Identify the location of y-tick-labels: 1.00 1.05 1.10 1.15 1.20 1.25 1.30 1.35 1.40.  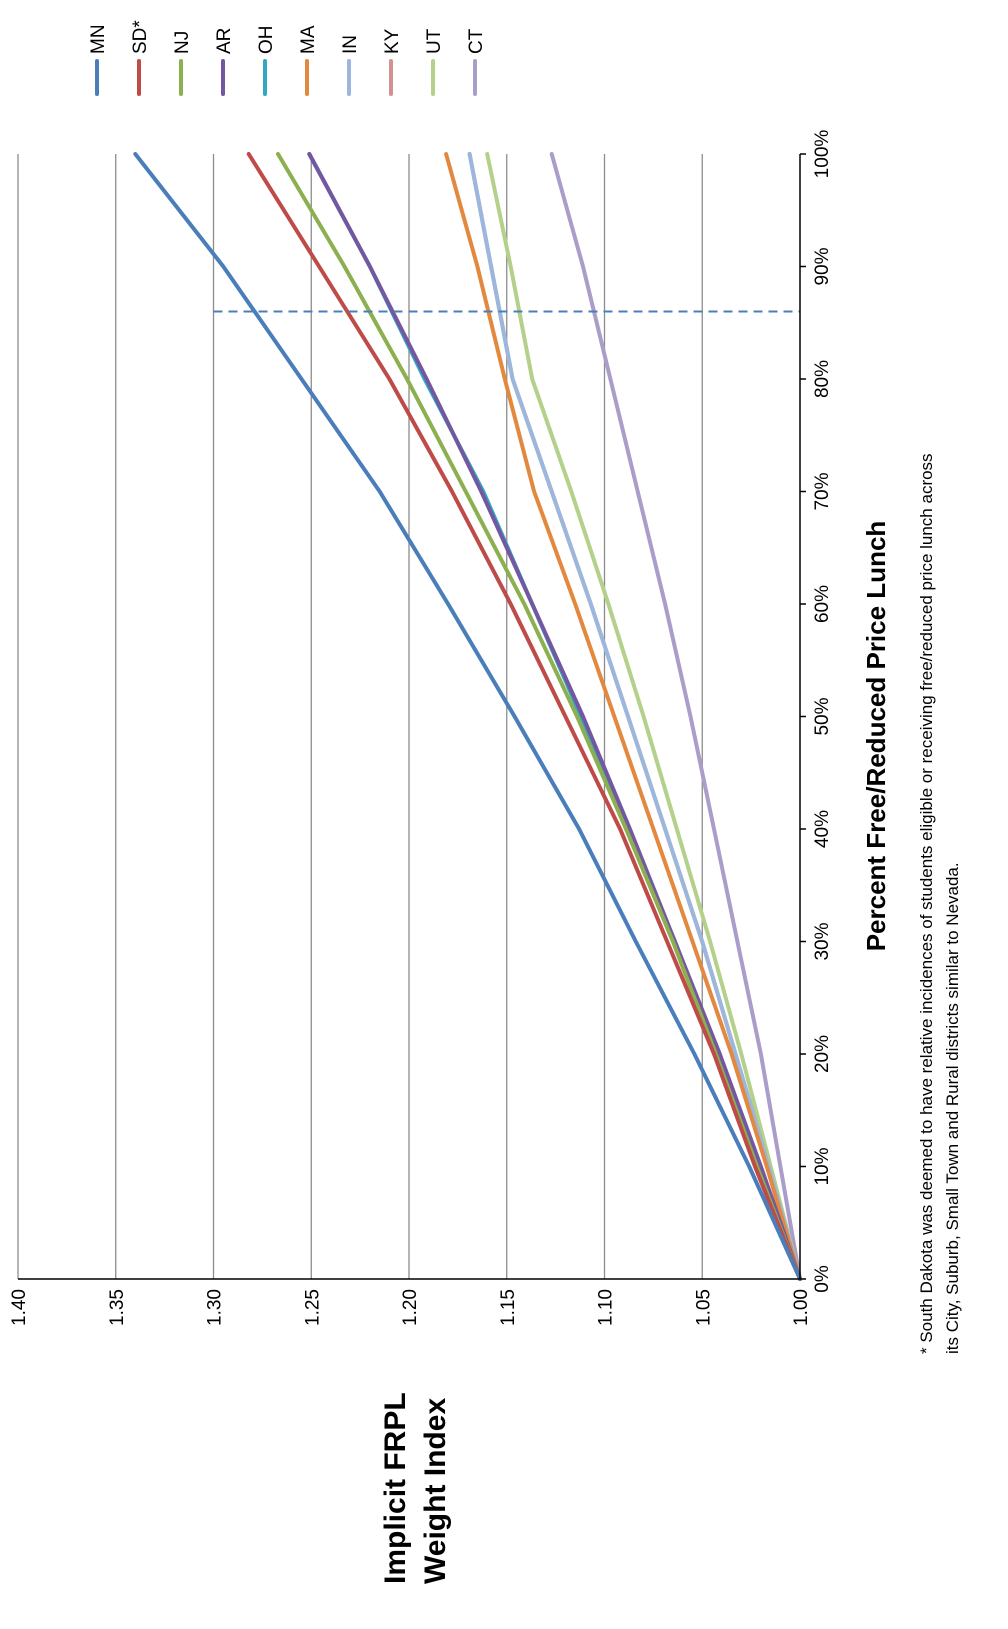
(410, 1307).